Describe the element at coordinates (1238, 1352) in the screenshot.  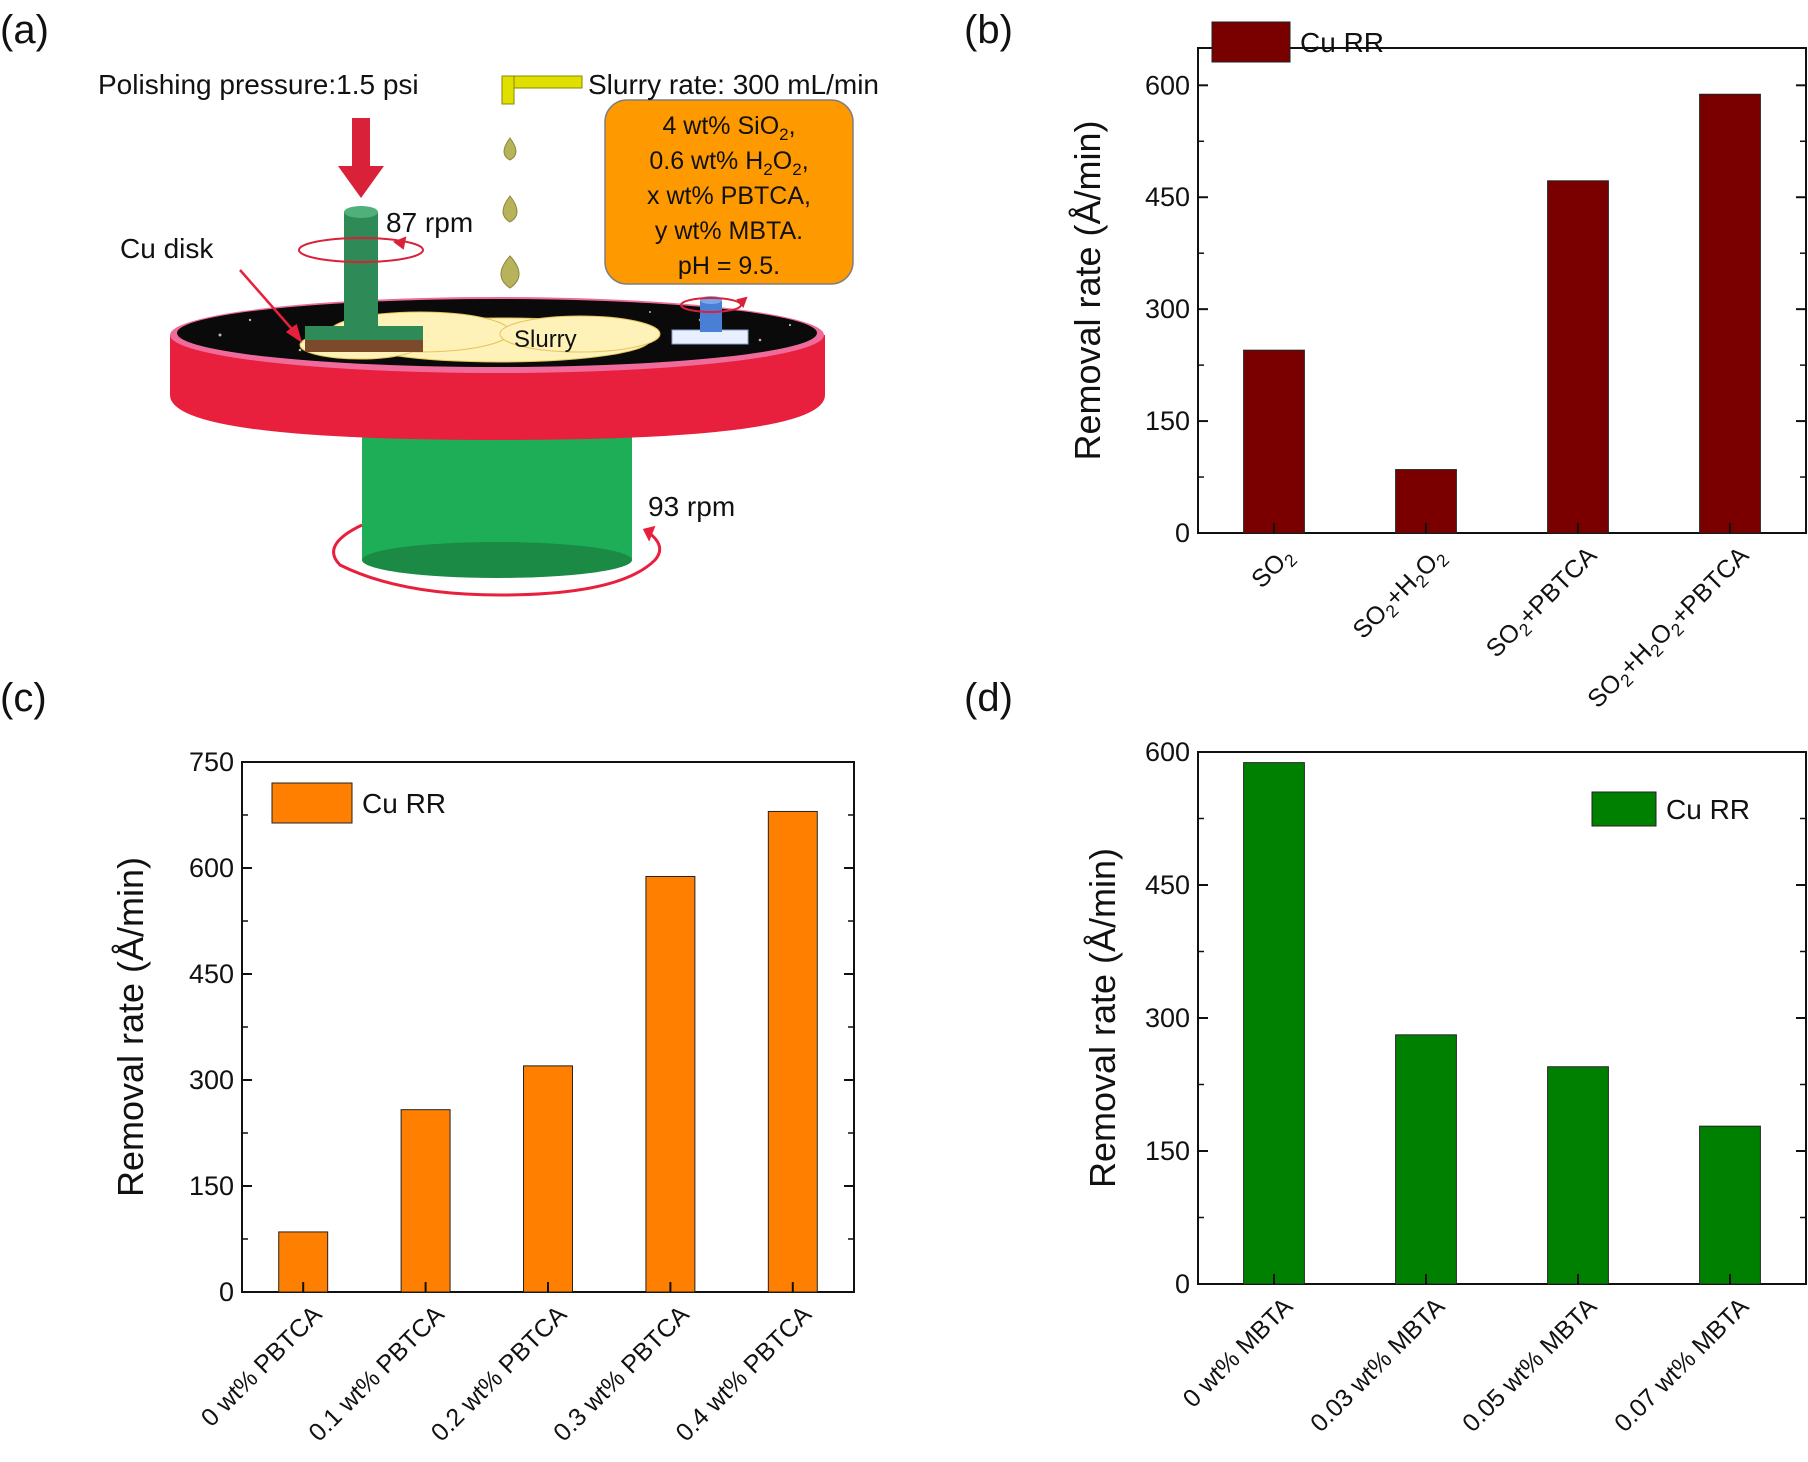
I see `x-category-label: 0 wt% MBTA` at that location.